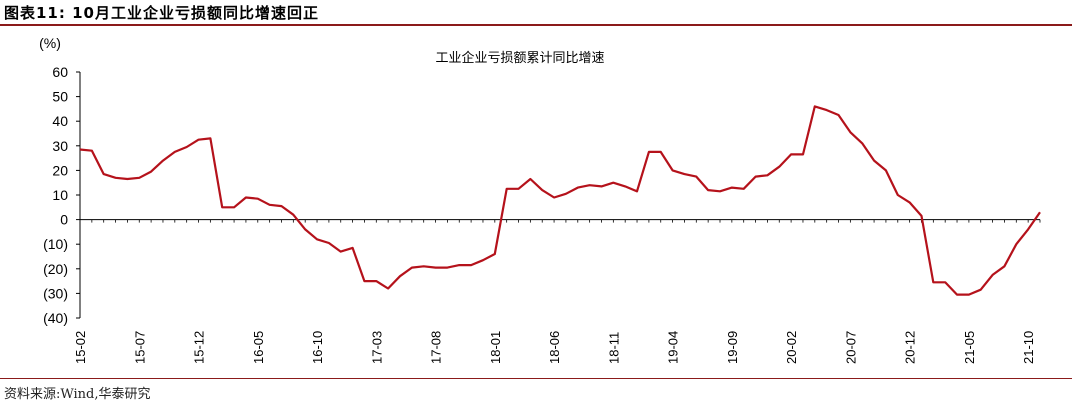  I want to click on x-tick-label: 21-10, so click(1028, 347).